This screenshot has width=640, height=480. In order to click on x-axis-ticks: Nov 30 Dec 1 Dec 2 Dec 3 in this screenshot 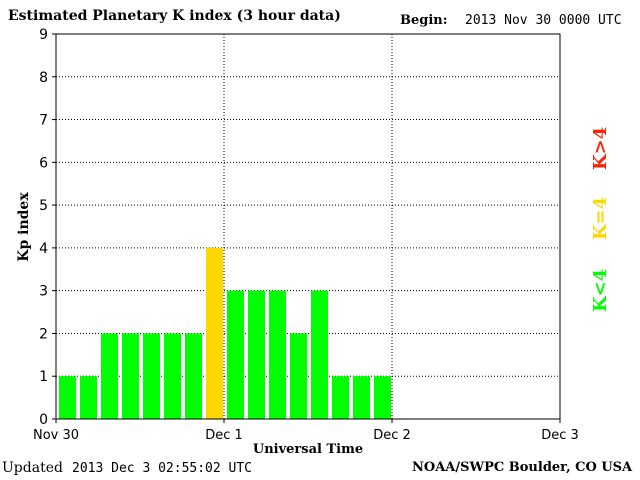, I will do `click(306, 431)`.